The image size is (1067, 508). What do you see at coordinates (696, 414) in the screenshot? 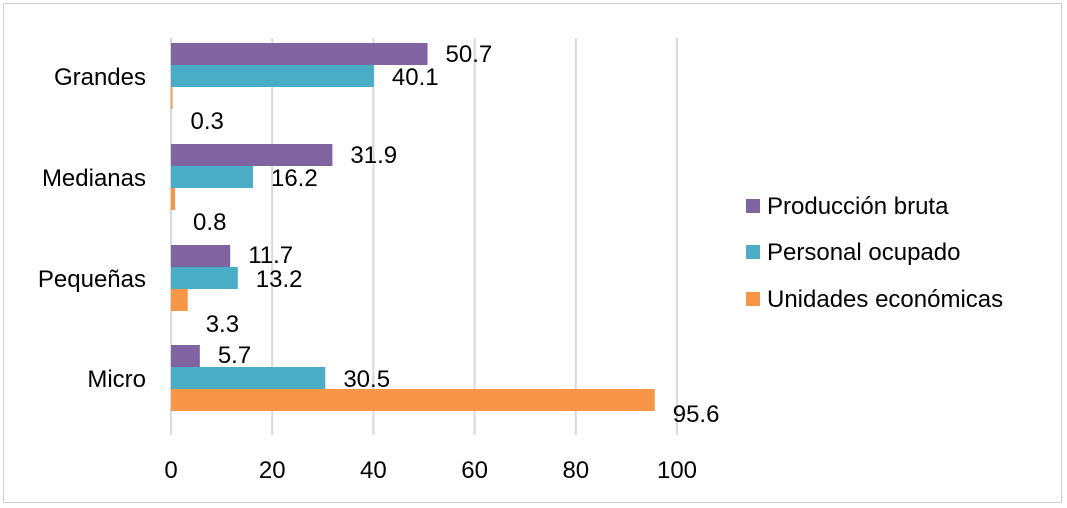
I see `data-label: 95.6` at bounding box center [696, 414].